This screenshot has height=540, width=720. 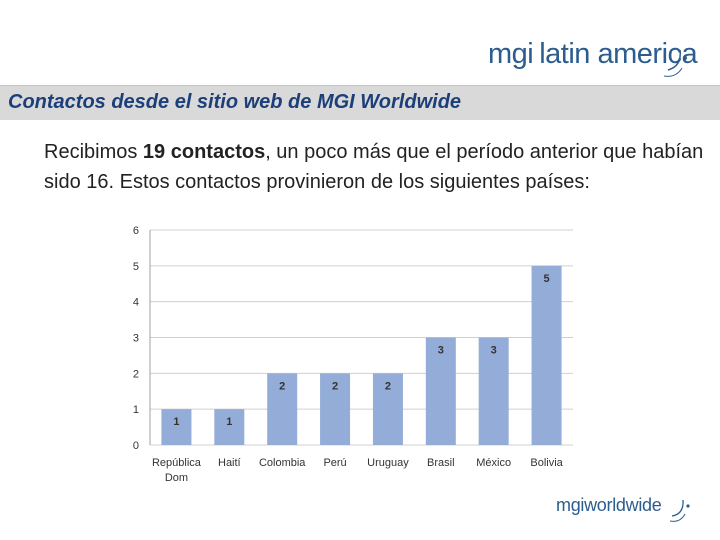 I want to click on logo-swirl-icon, so click(x=675, y=63).